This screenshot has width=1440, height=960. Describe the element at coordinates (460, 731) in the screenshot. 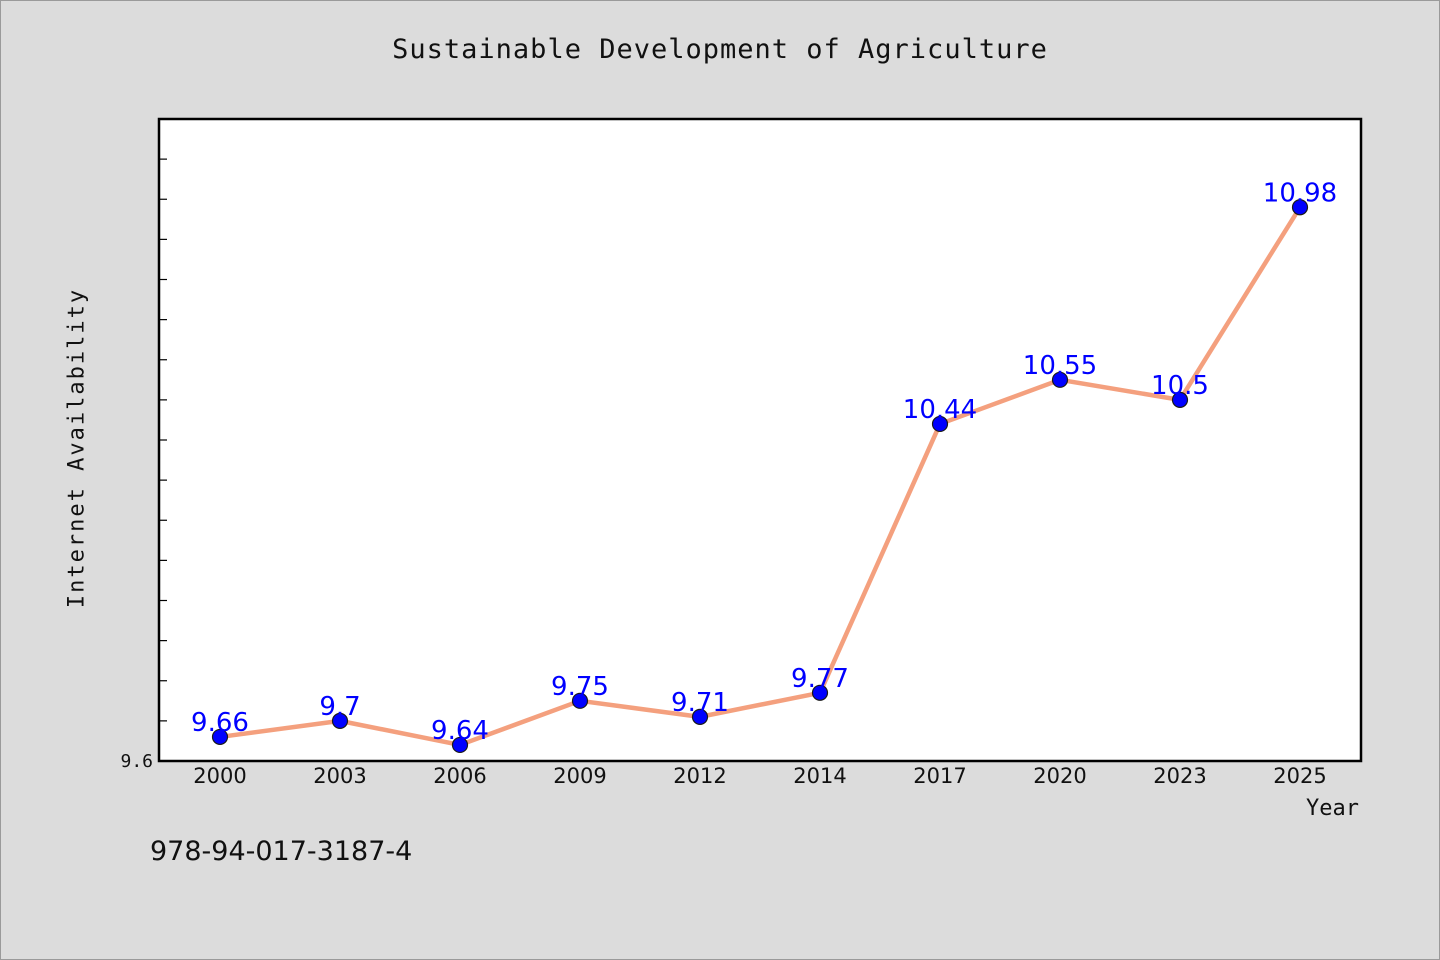

I see `data-label: 9.64` at that location.